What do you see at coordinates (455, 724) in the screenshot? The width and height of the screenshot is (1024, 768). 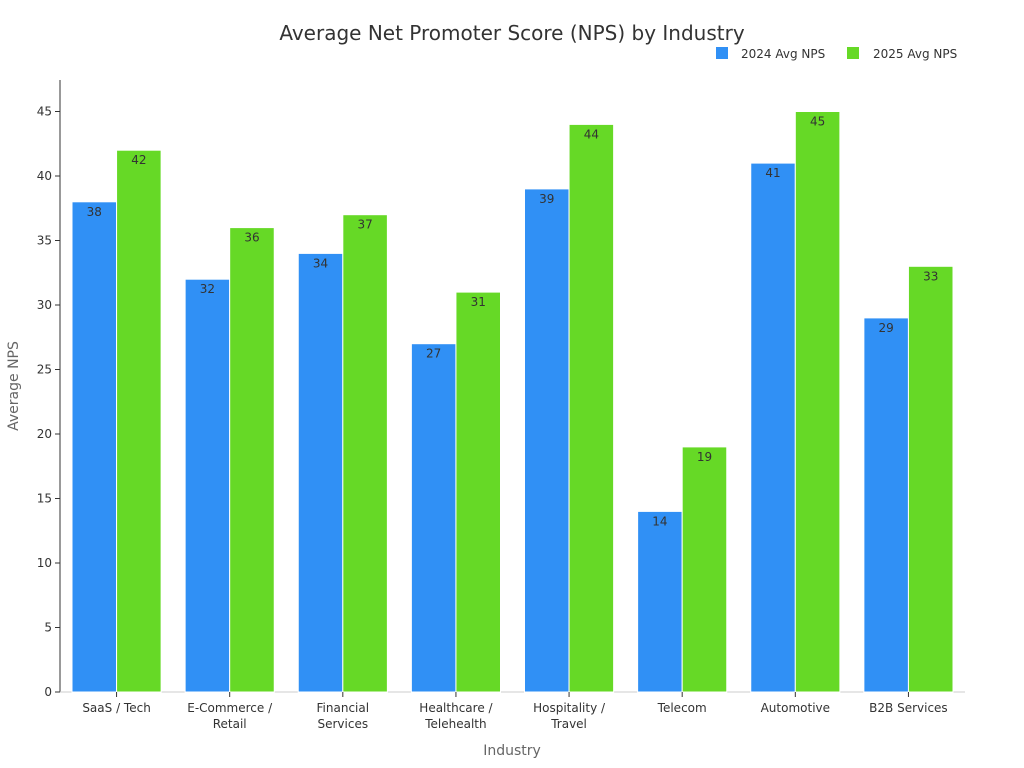 I see `x-tick-label: Telehealth` at bounding box center [455, 724].